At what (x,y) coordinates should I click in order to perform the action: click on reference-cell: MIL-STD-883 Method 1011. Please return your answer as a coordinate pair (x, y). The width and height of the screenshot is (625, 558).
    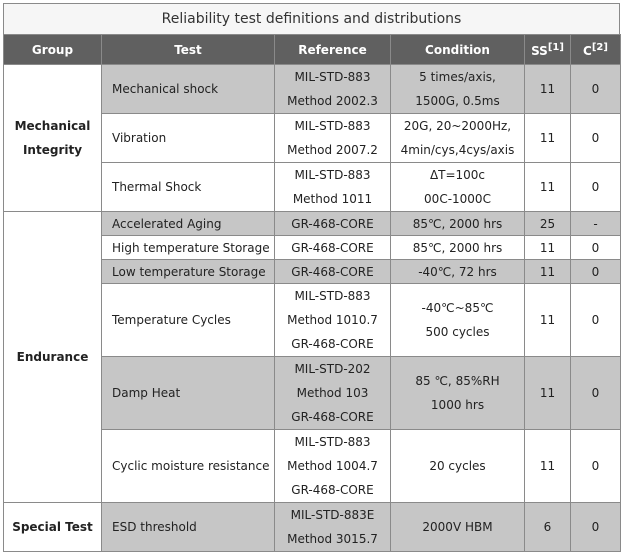
    Looking at the image, I should click on (332, 187).